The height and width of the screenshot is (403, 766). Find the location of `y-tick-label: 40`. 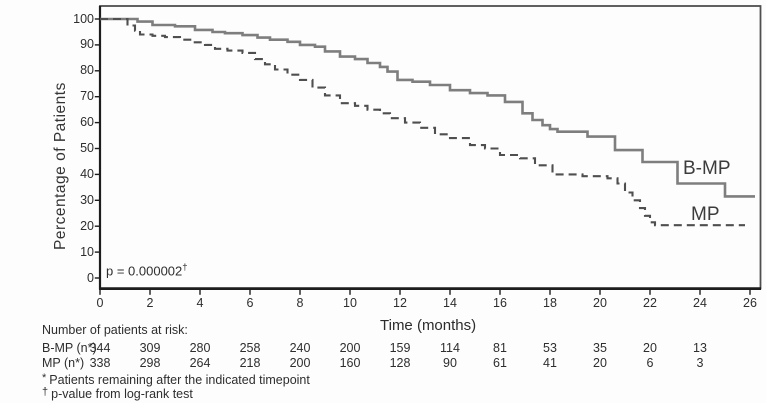

y-tick-label: 40 is located at coordinates (87, 173).